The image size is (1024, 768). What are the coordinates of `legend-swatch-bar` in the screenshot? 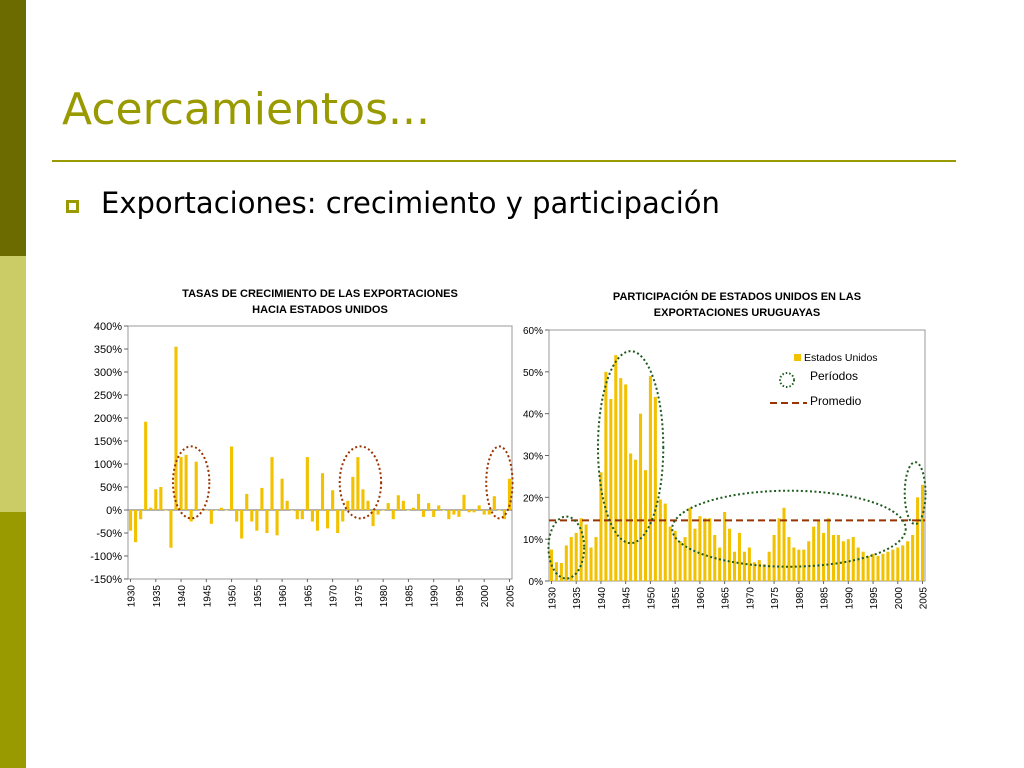 It's located at (797, 357).